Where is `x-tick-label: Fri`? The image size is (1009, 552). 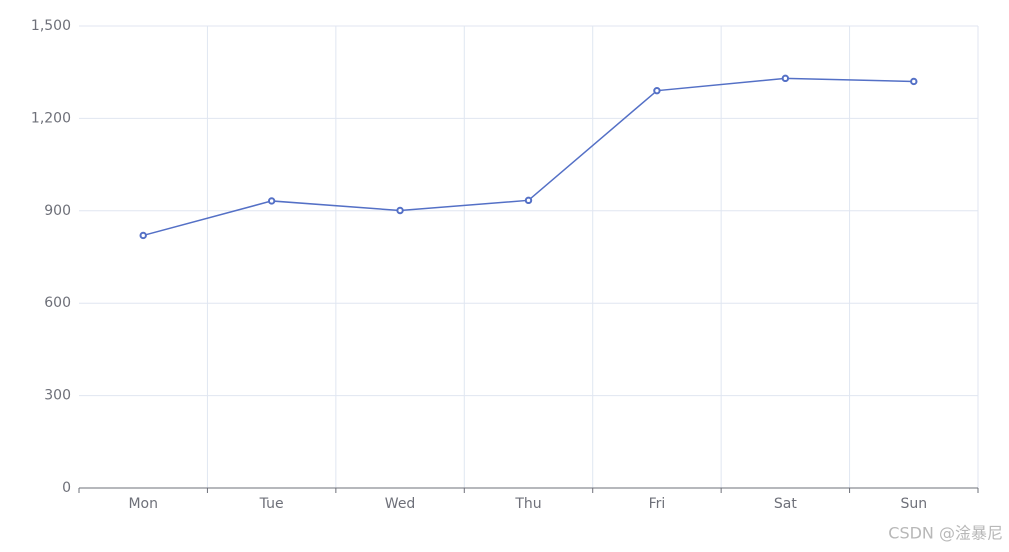
x-tick-label: Fri is located at coordinates (657, 504).